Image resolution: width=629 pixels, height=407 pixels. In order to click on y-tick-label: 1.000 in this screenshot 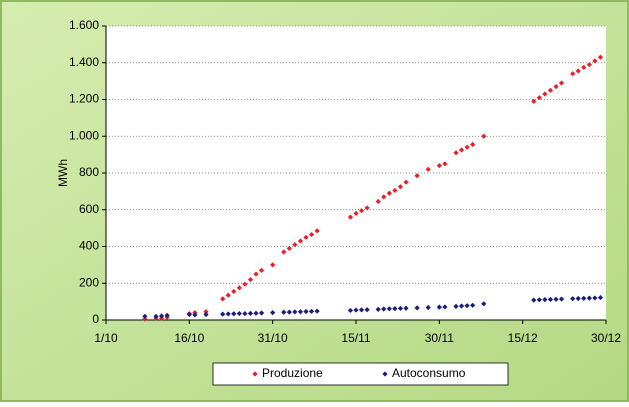, I will do `click(84, 135)`.